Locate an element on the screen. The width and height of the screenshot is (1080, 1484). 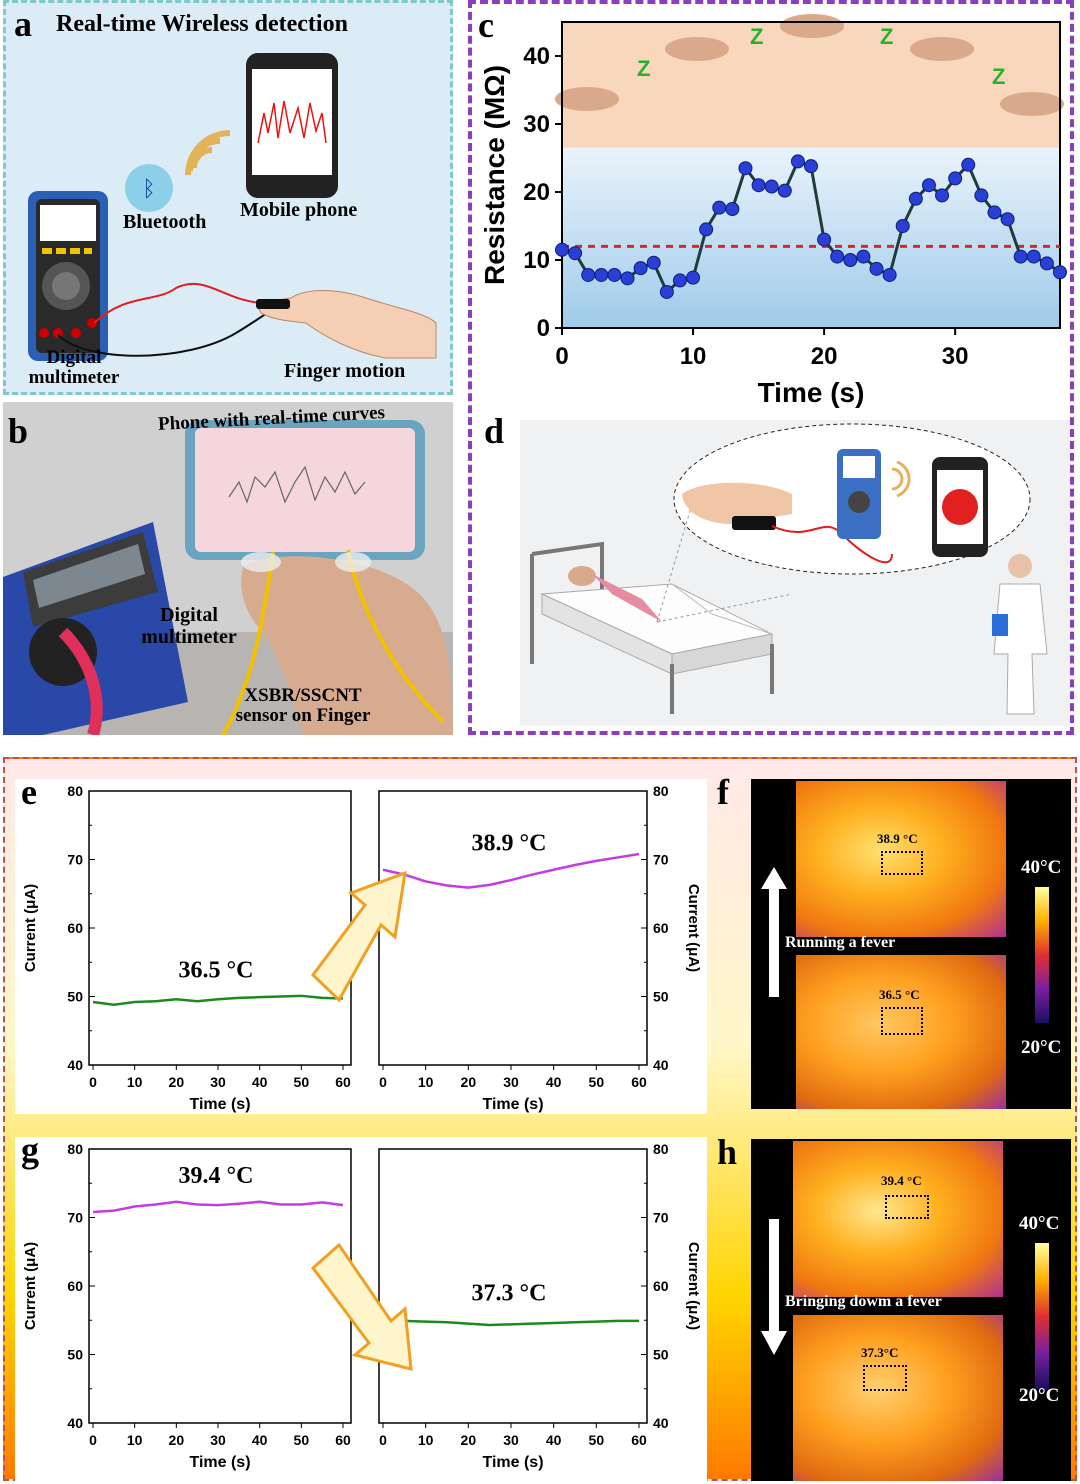
f-top-temp: 38.9 °C is located at coordinates (897, 838).